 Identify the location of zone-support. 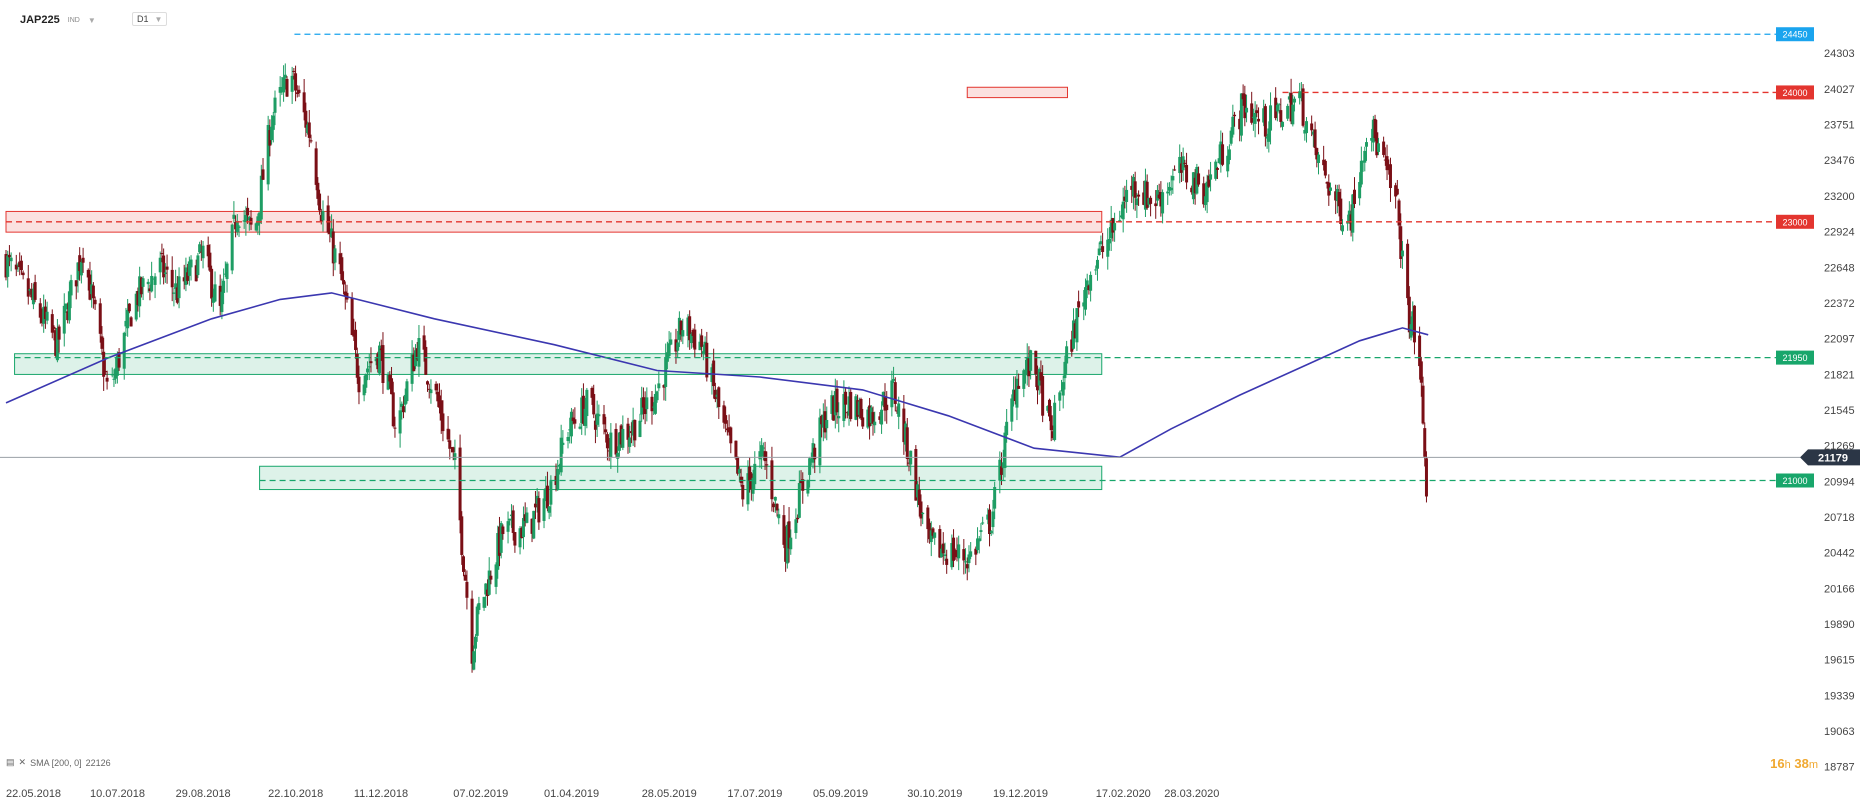
(681, 478).